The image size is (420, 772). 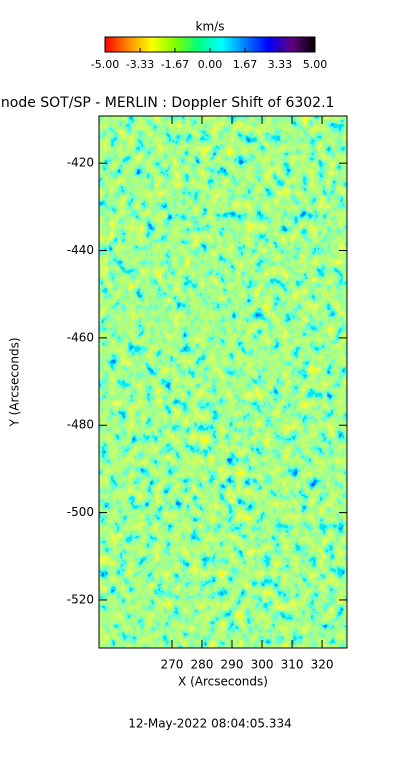 I want to click on x-tick-label: 270, so click(x=172, y=665).